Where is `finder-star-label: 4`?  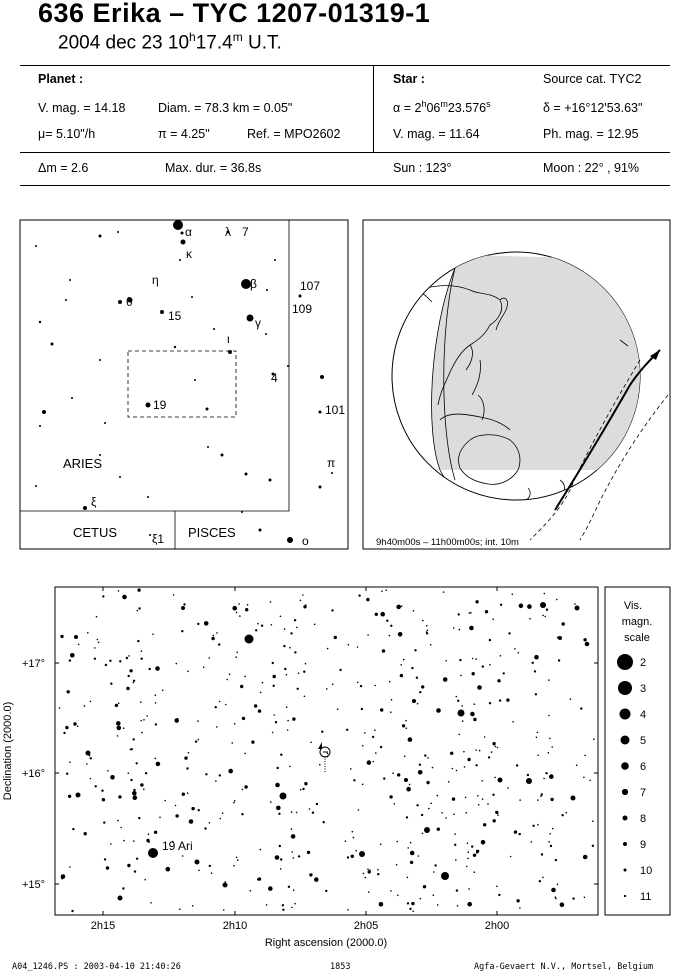 finder-star-label: 4 is located at coordinates (274, 378).